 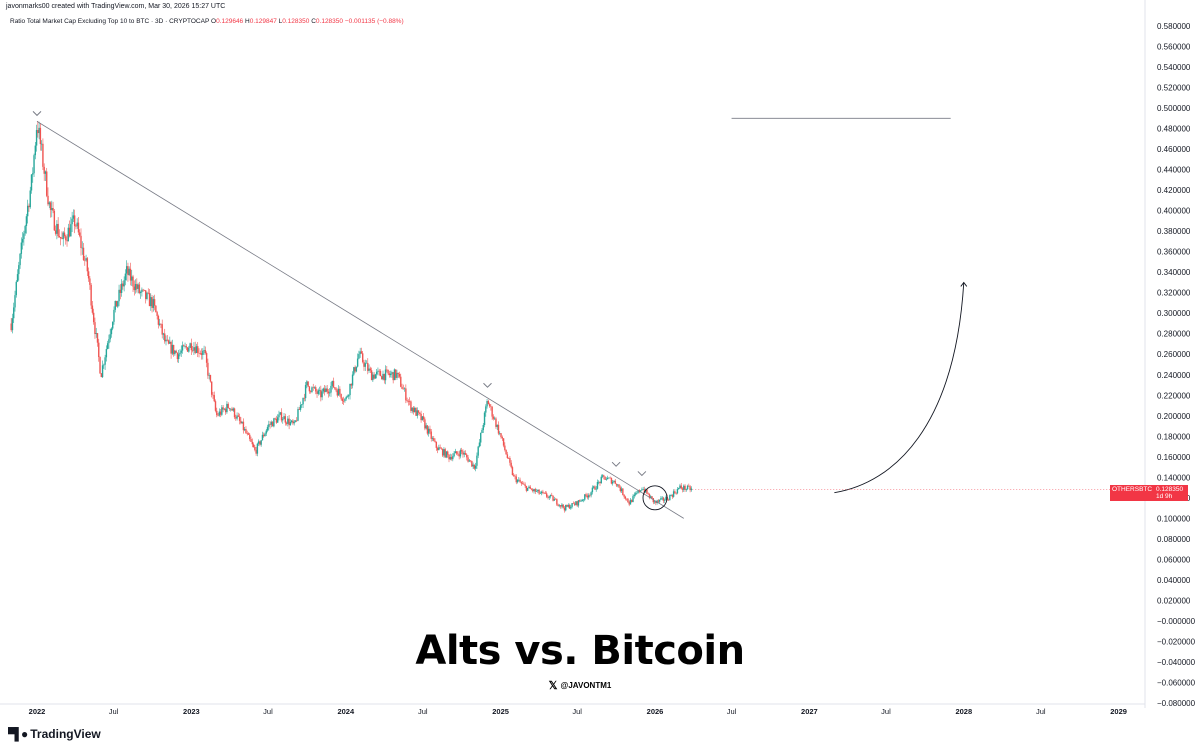 I want to click on y-tick-label: 0.180000, so click(x=1174, y=436).